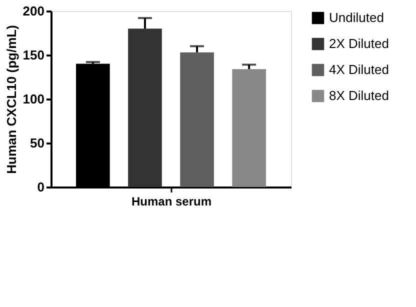 The width and height of the screenshot is (416, 307). I want to click on legend-label: 2X Diluted, so click(359, 43).